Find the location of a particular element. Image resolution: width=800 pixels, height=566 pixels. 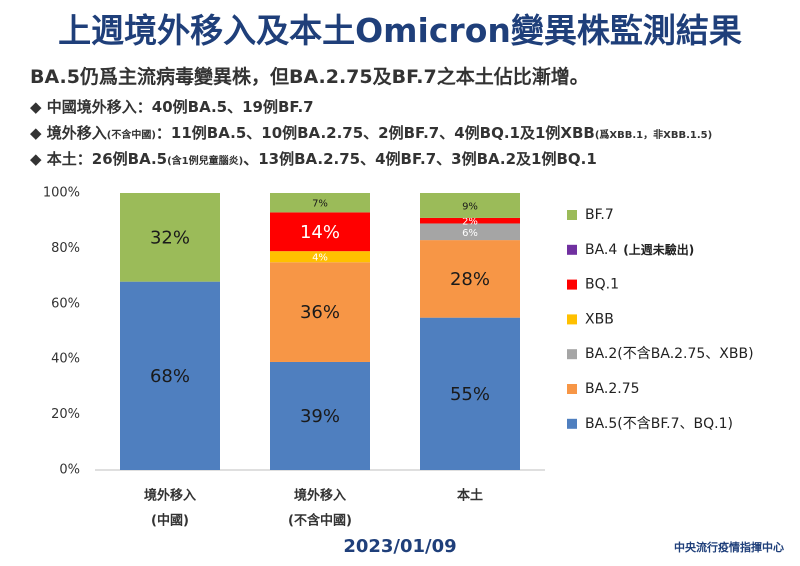

bullet-text: (爲XBB.1，非XBB.1.5) is located at coordinates (653, 135).